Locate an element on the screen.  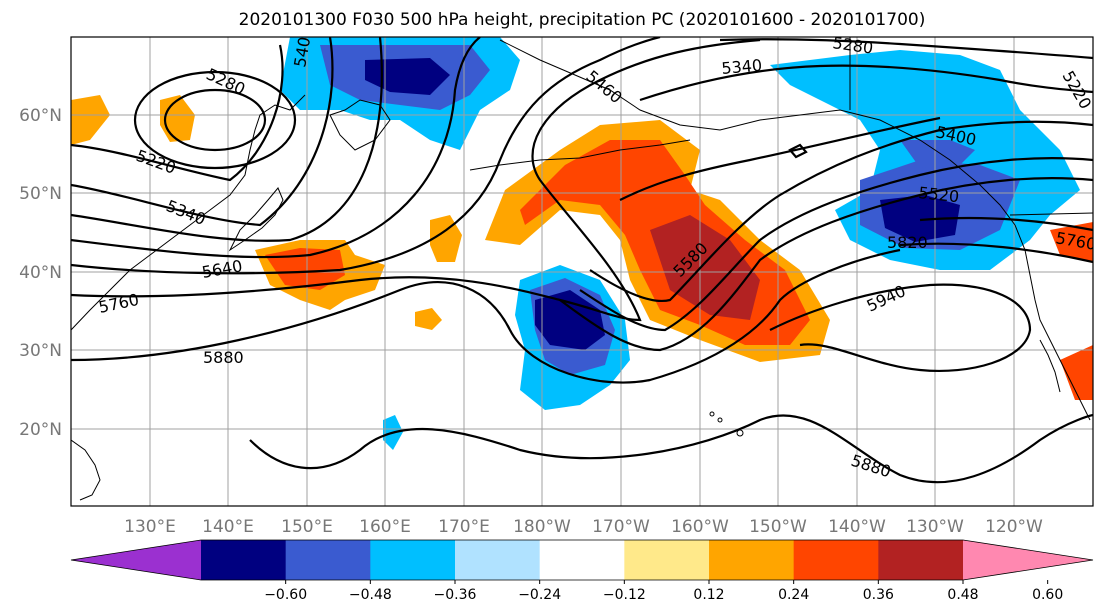
colorbar-tick-label: −0.24 is located at coordinates (539, 594).